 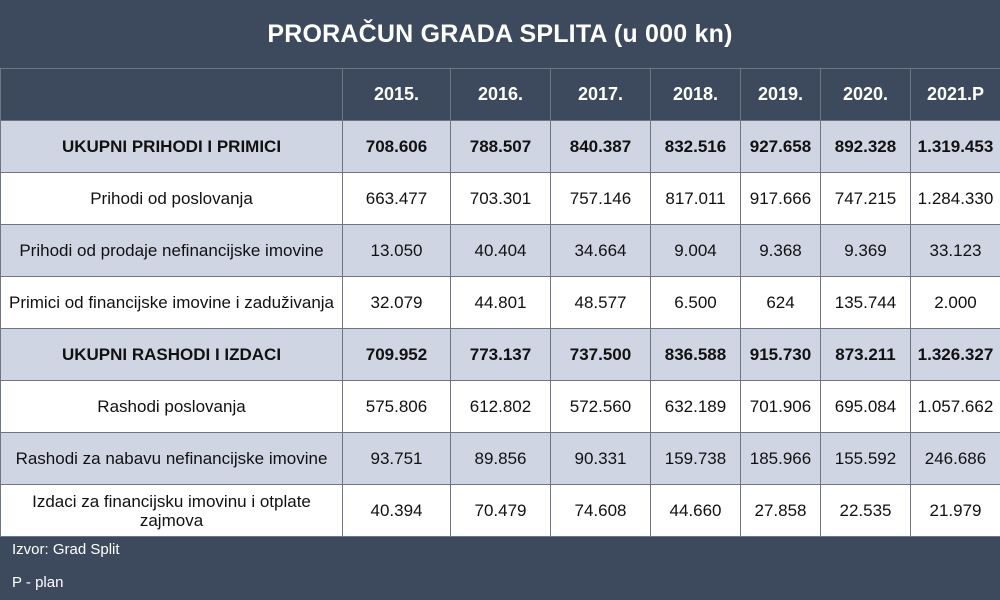 I want to click on value-cell: 44.801, so click(x=500, y=302).